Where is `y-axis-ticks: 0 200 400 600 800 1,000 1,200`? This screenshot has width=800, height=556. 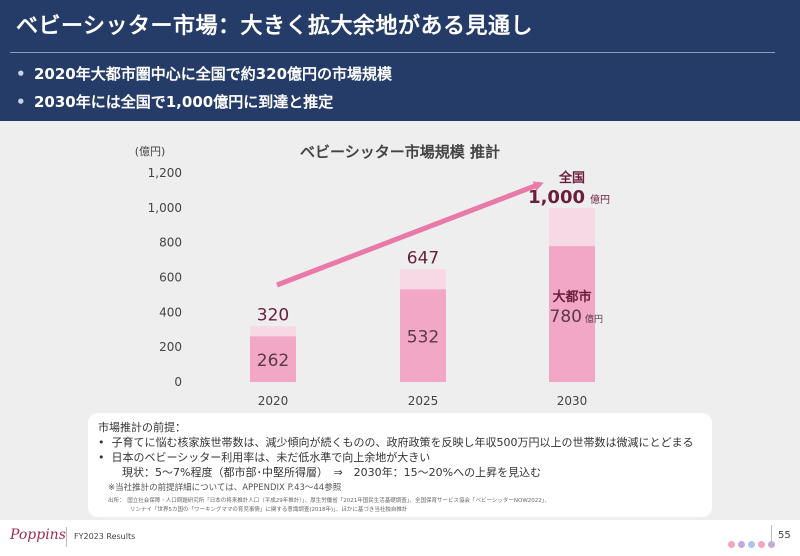
y-axis-ticks: 0 200 400 600 800 1,000 1,200 is located at coordinates (165, 277).